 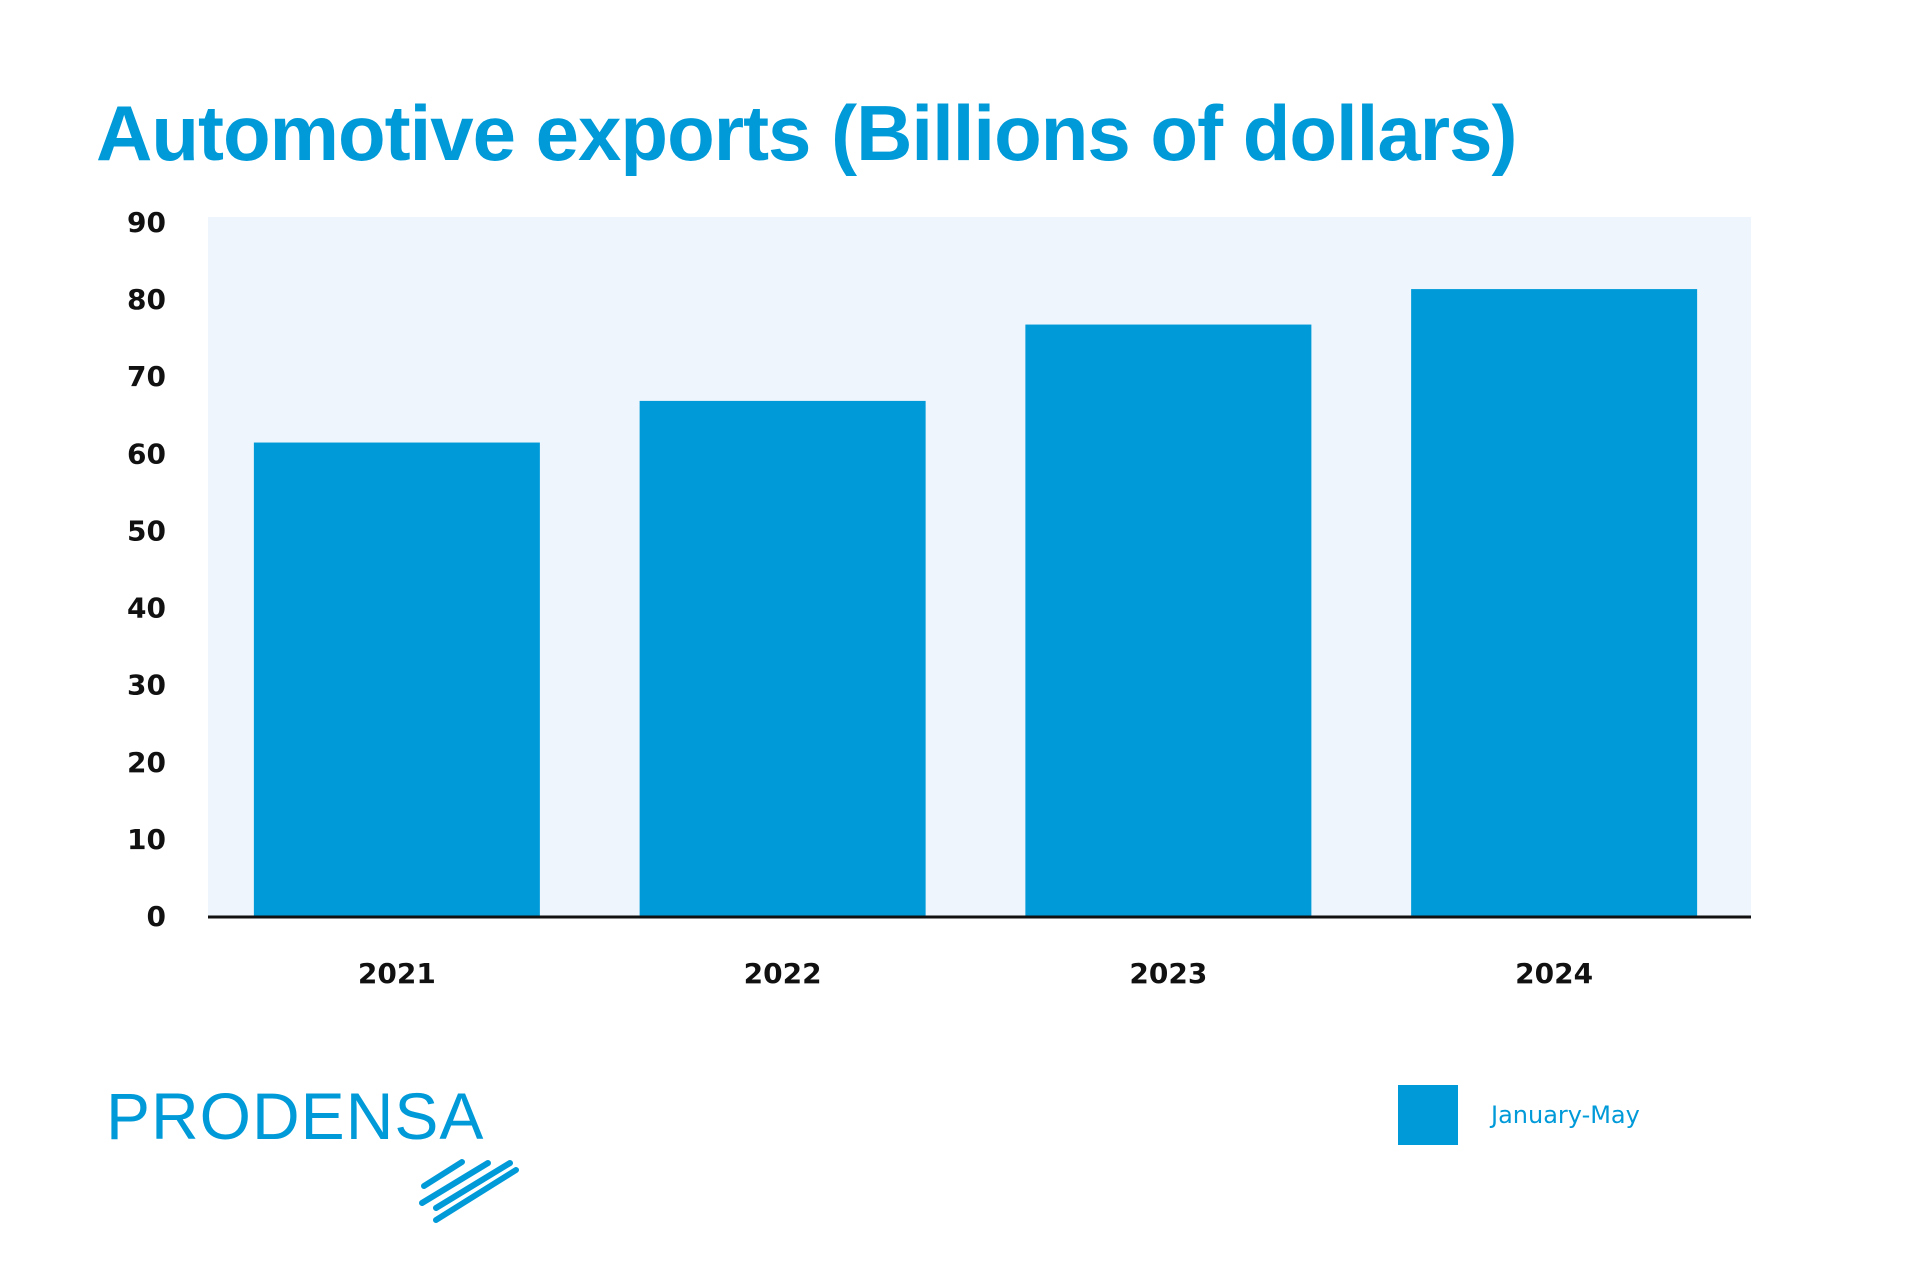 What do you see at coordinates (396, 679) in the screenshot?
I see `bar-2021` at bounding box center [396, 679].